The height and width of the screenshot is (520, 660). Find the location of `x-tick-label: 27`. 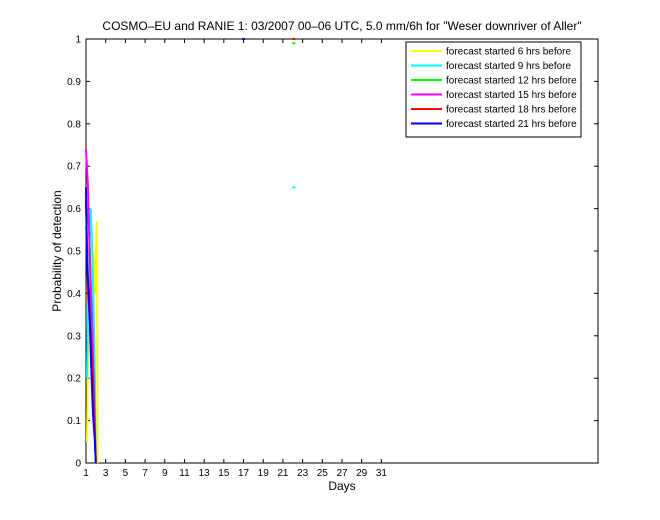

x-tick-label: 27 is located at coordinates (342, 473).